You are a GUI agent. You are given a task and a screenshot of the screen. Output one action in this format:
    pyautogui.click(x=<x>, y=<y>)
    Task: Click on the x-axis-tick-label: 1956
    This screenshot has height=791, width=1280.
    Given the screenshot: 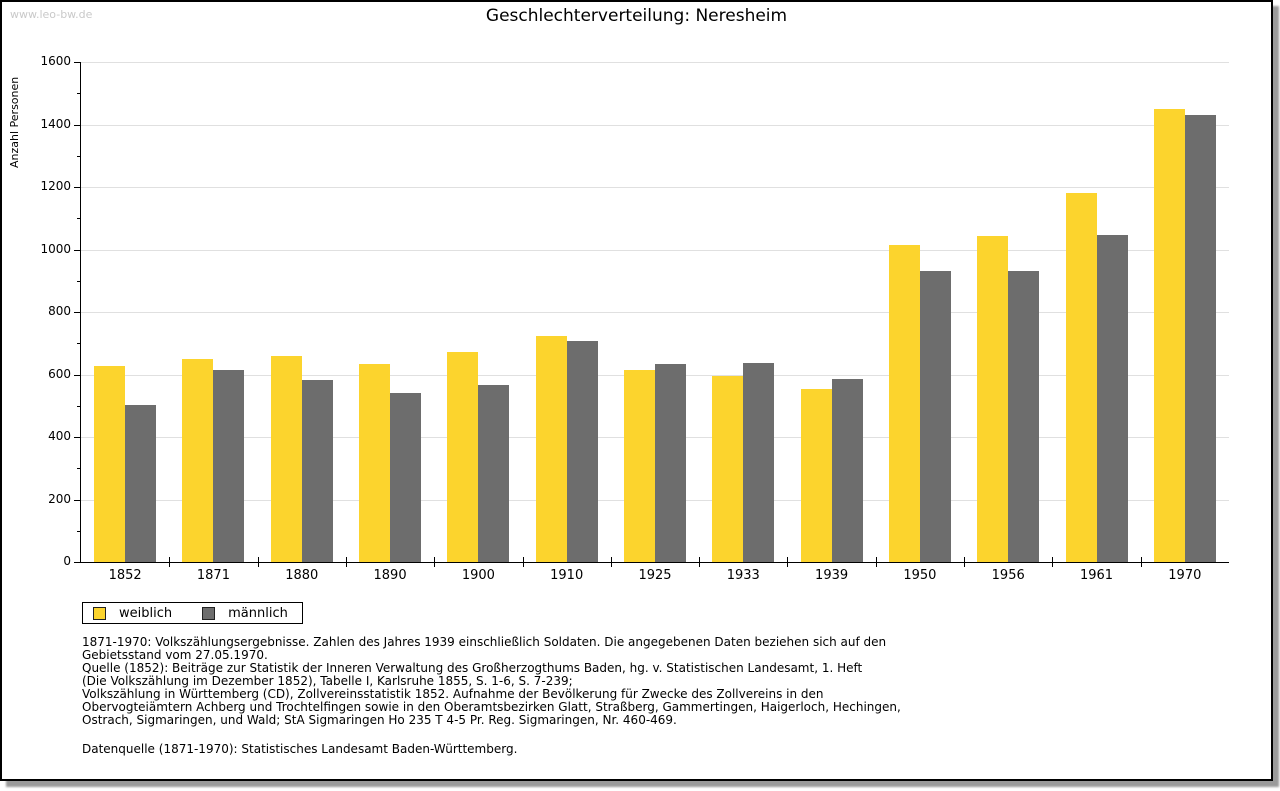 What is the action you would take?
    pyautogui.click(x=1008, y=575)
    